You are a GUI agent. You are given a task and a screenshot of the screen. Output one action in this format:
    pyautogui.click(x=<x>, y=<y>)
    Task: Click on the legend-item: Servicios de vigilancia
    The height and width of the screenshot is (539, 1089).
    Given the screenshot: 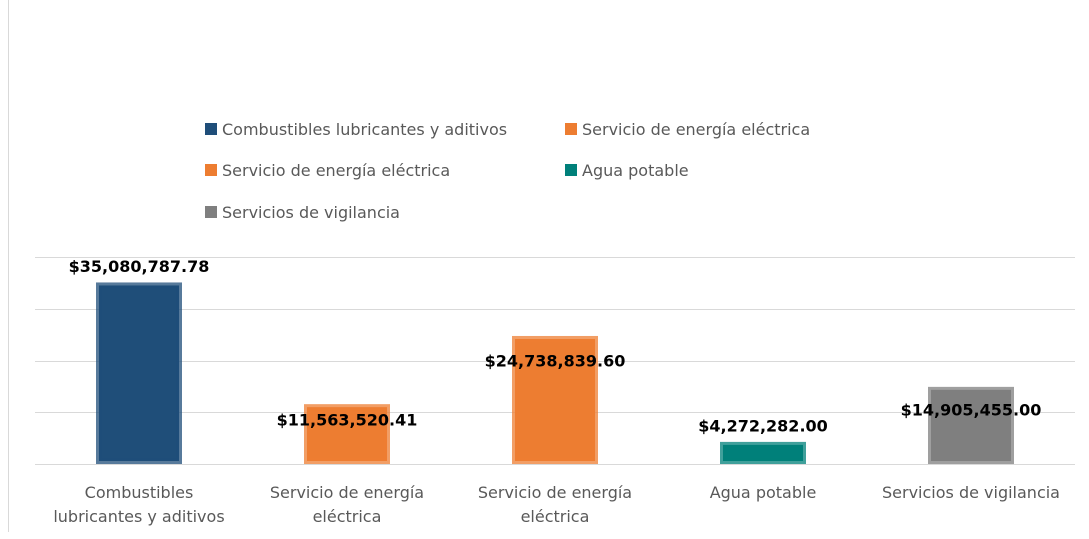 What is the action you would take?
    pyautogui.click(x=302, y=212)
    